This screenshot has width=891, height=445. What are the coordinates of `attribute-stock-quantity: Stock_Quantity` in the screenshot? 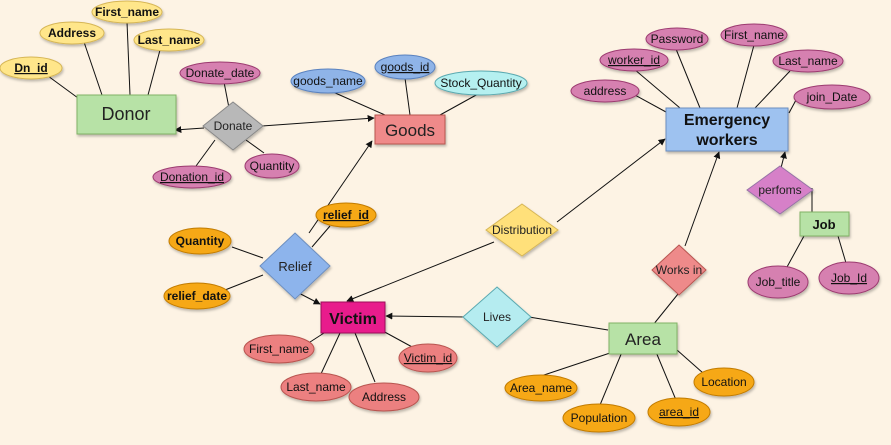 It's located at (481, 83).